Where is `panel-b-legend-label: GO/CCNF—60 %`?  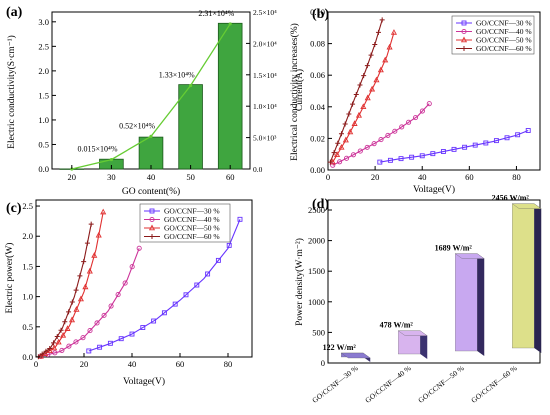 panel-b-legend-label: GO/CCNF—60 % is located at coordinates (504, 48).